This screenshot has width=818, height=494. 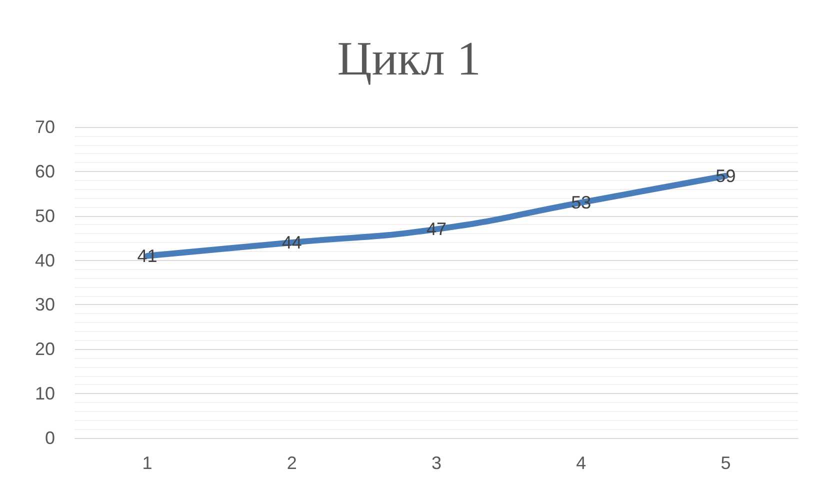 I want to click on y-tick-label: 30, so click(x=44, y=304).